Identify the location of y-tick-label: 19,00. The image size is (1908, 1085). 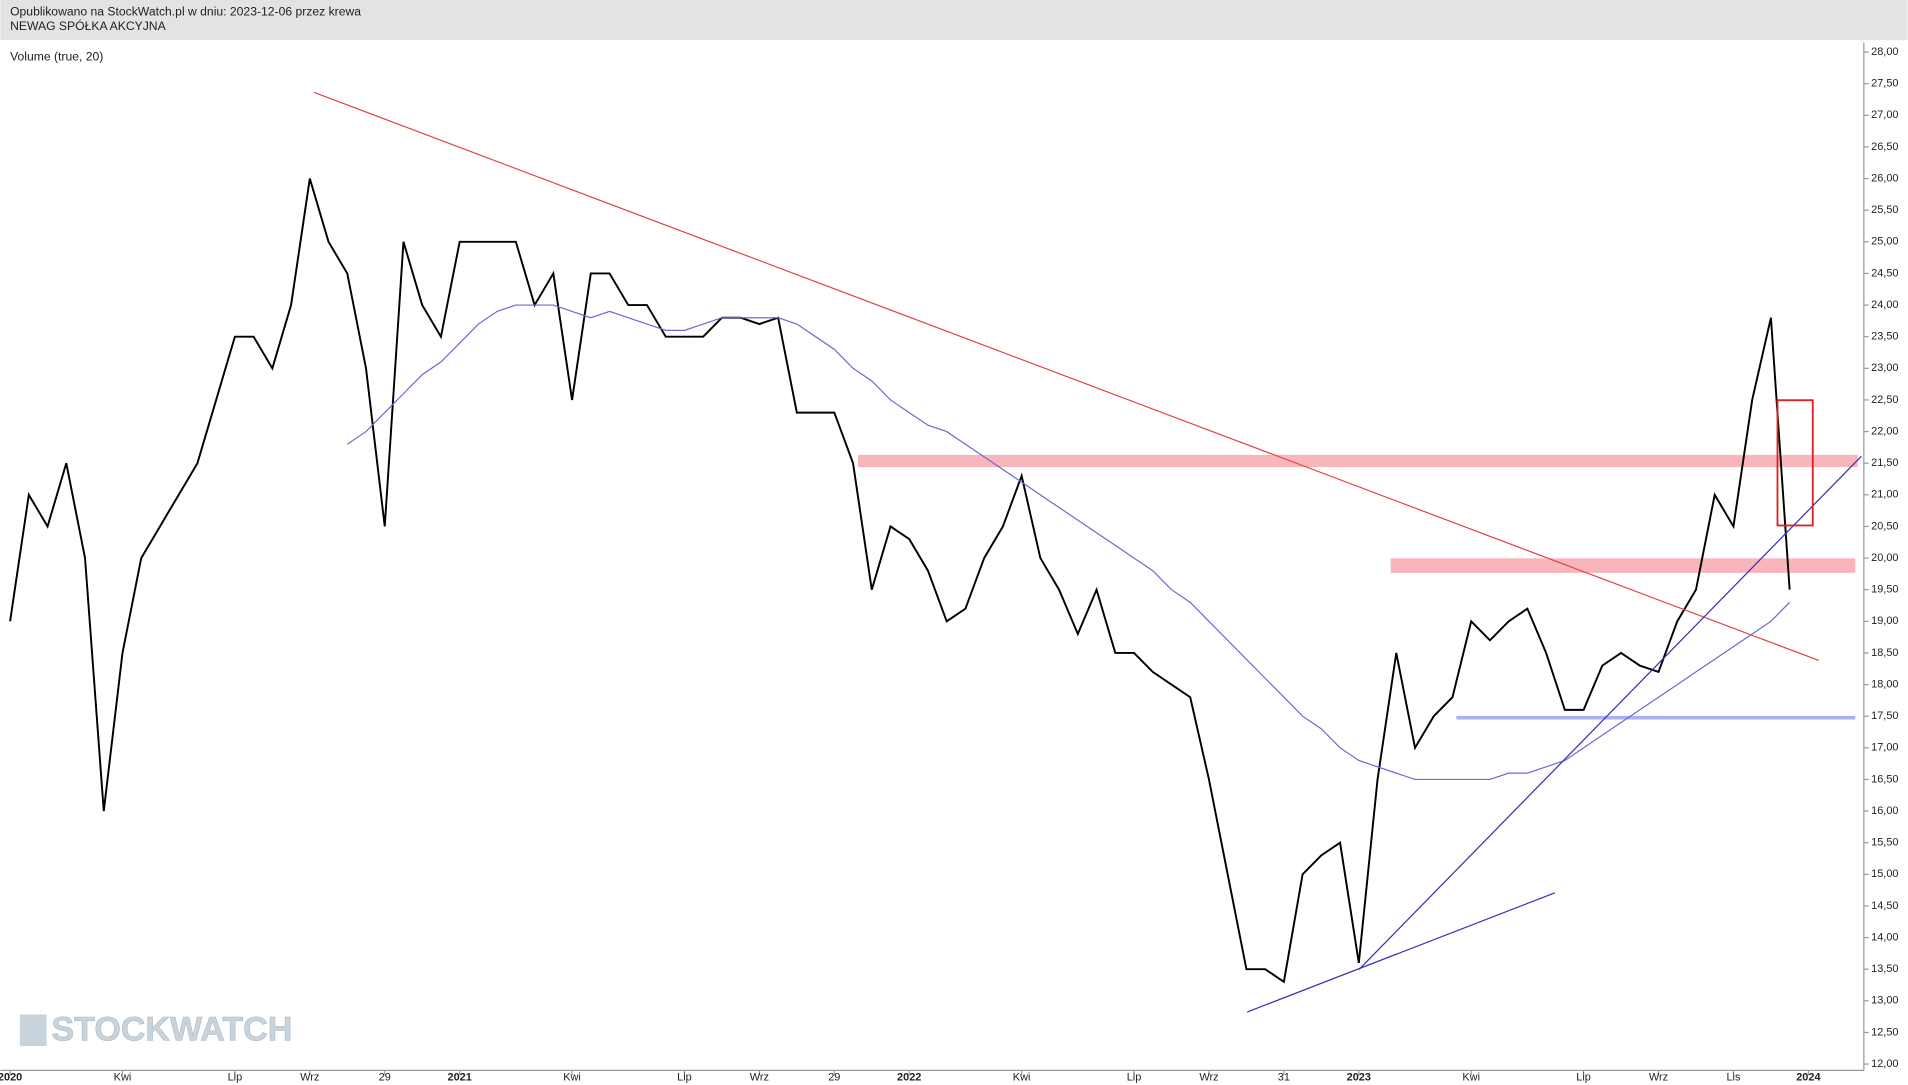
(1884, 621).